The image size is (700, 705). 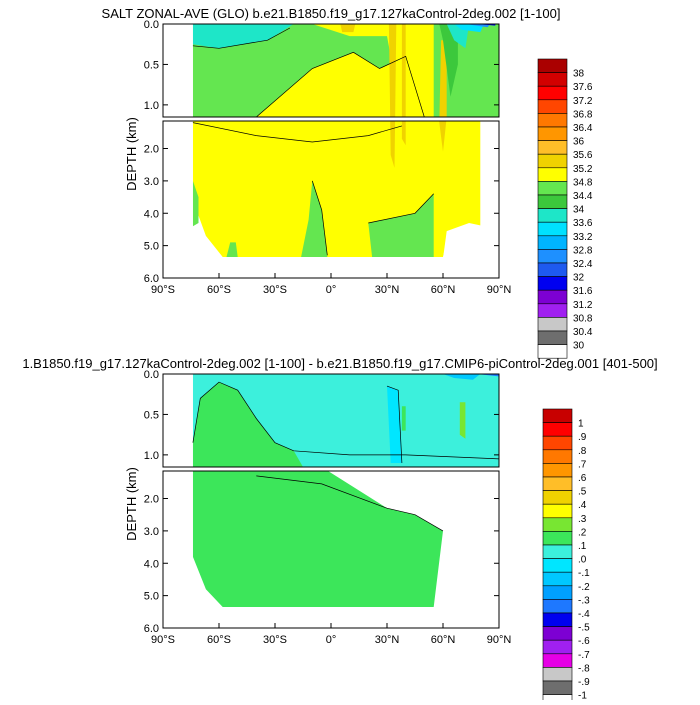 I want to click on legend-label: -.9, so click(x=584, y=682).